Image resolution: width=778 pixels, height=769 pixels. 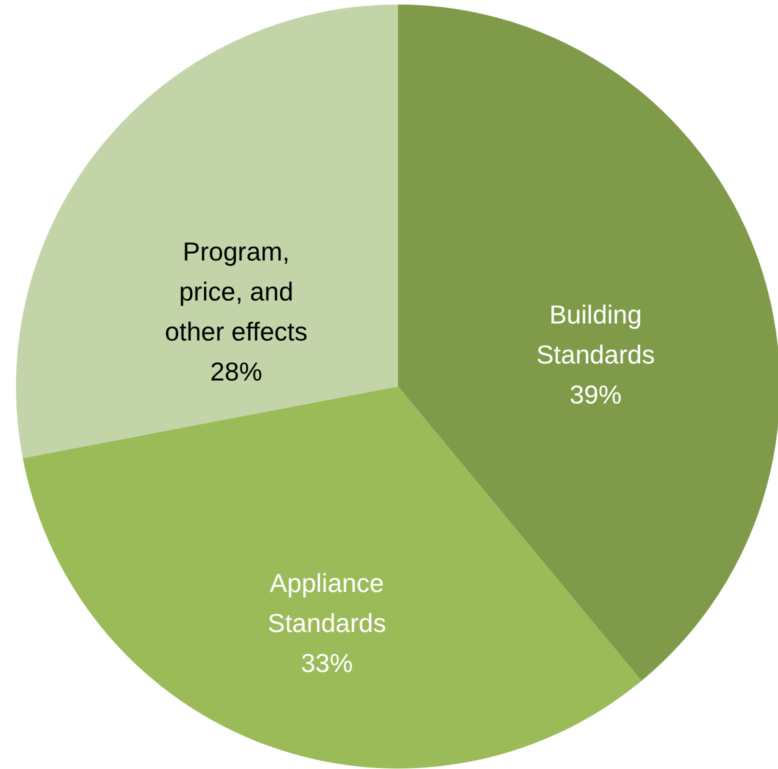 I want to click on slice-label: Building Standards, so click(x=595, y=334).